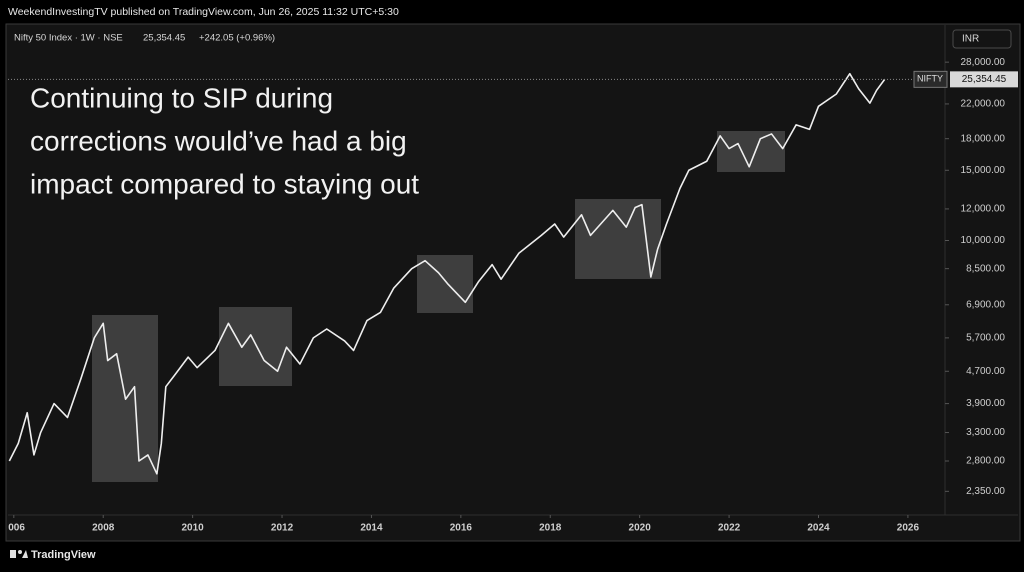  What do you see at coordinates (282, 528) in the screenshot?
I see `x-tick-label: 2012` at bounding box center [282, 528].